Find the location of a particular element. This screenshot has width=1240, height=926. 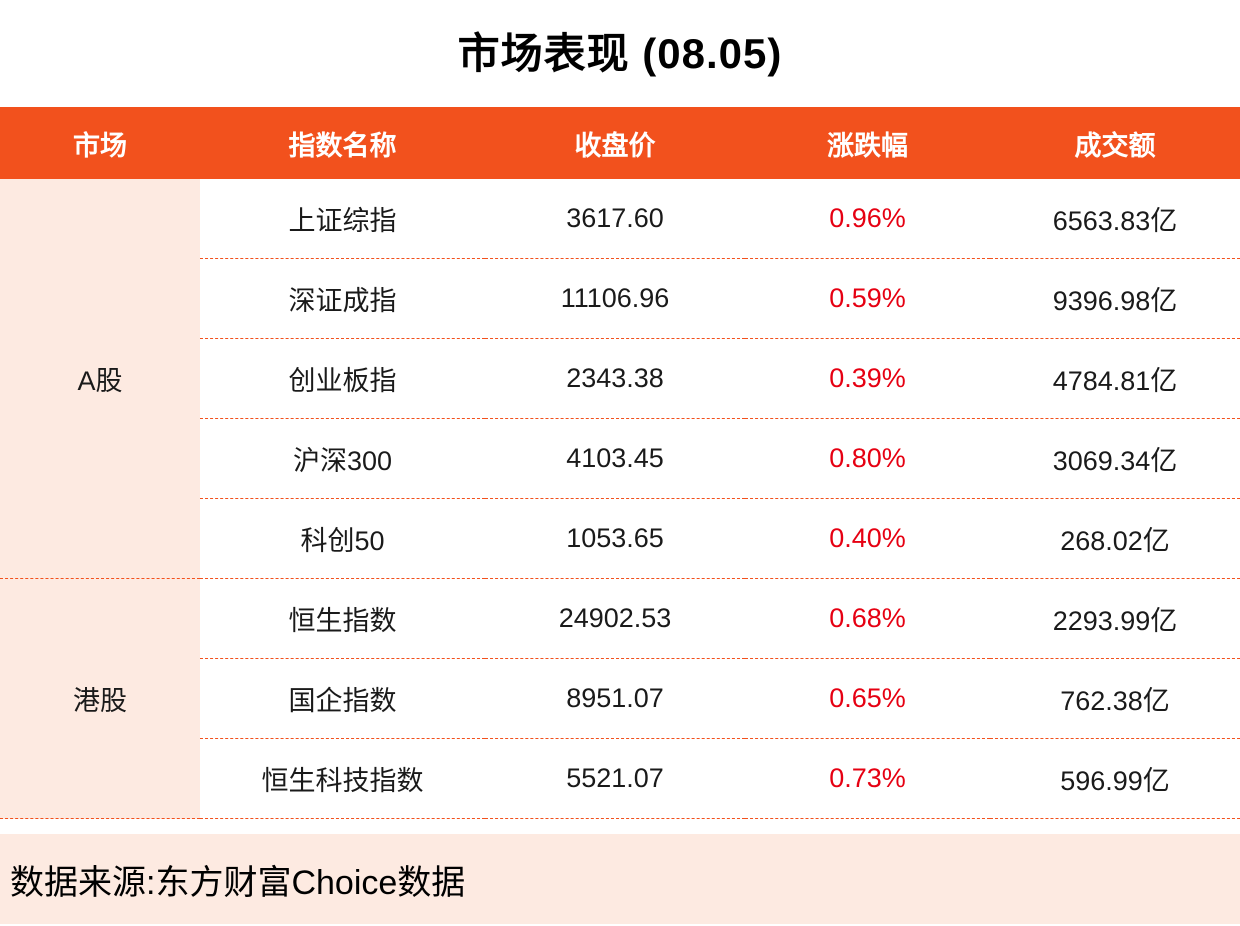

header-change: 涨跌幅 is located at coordinates (867, 143).